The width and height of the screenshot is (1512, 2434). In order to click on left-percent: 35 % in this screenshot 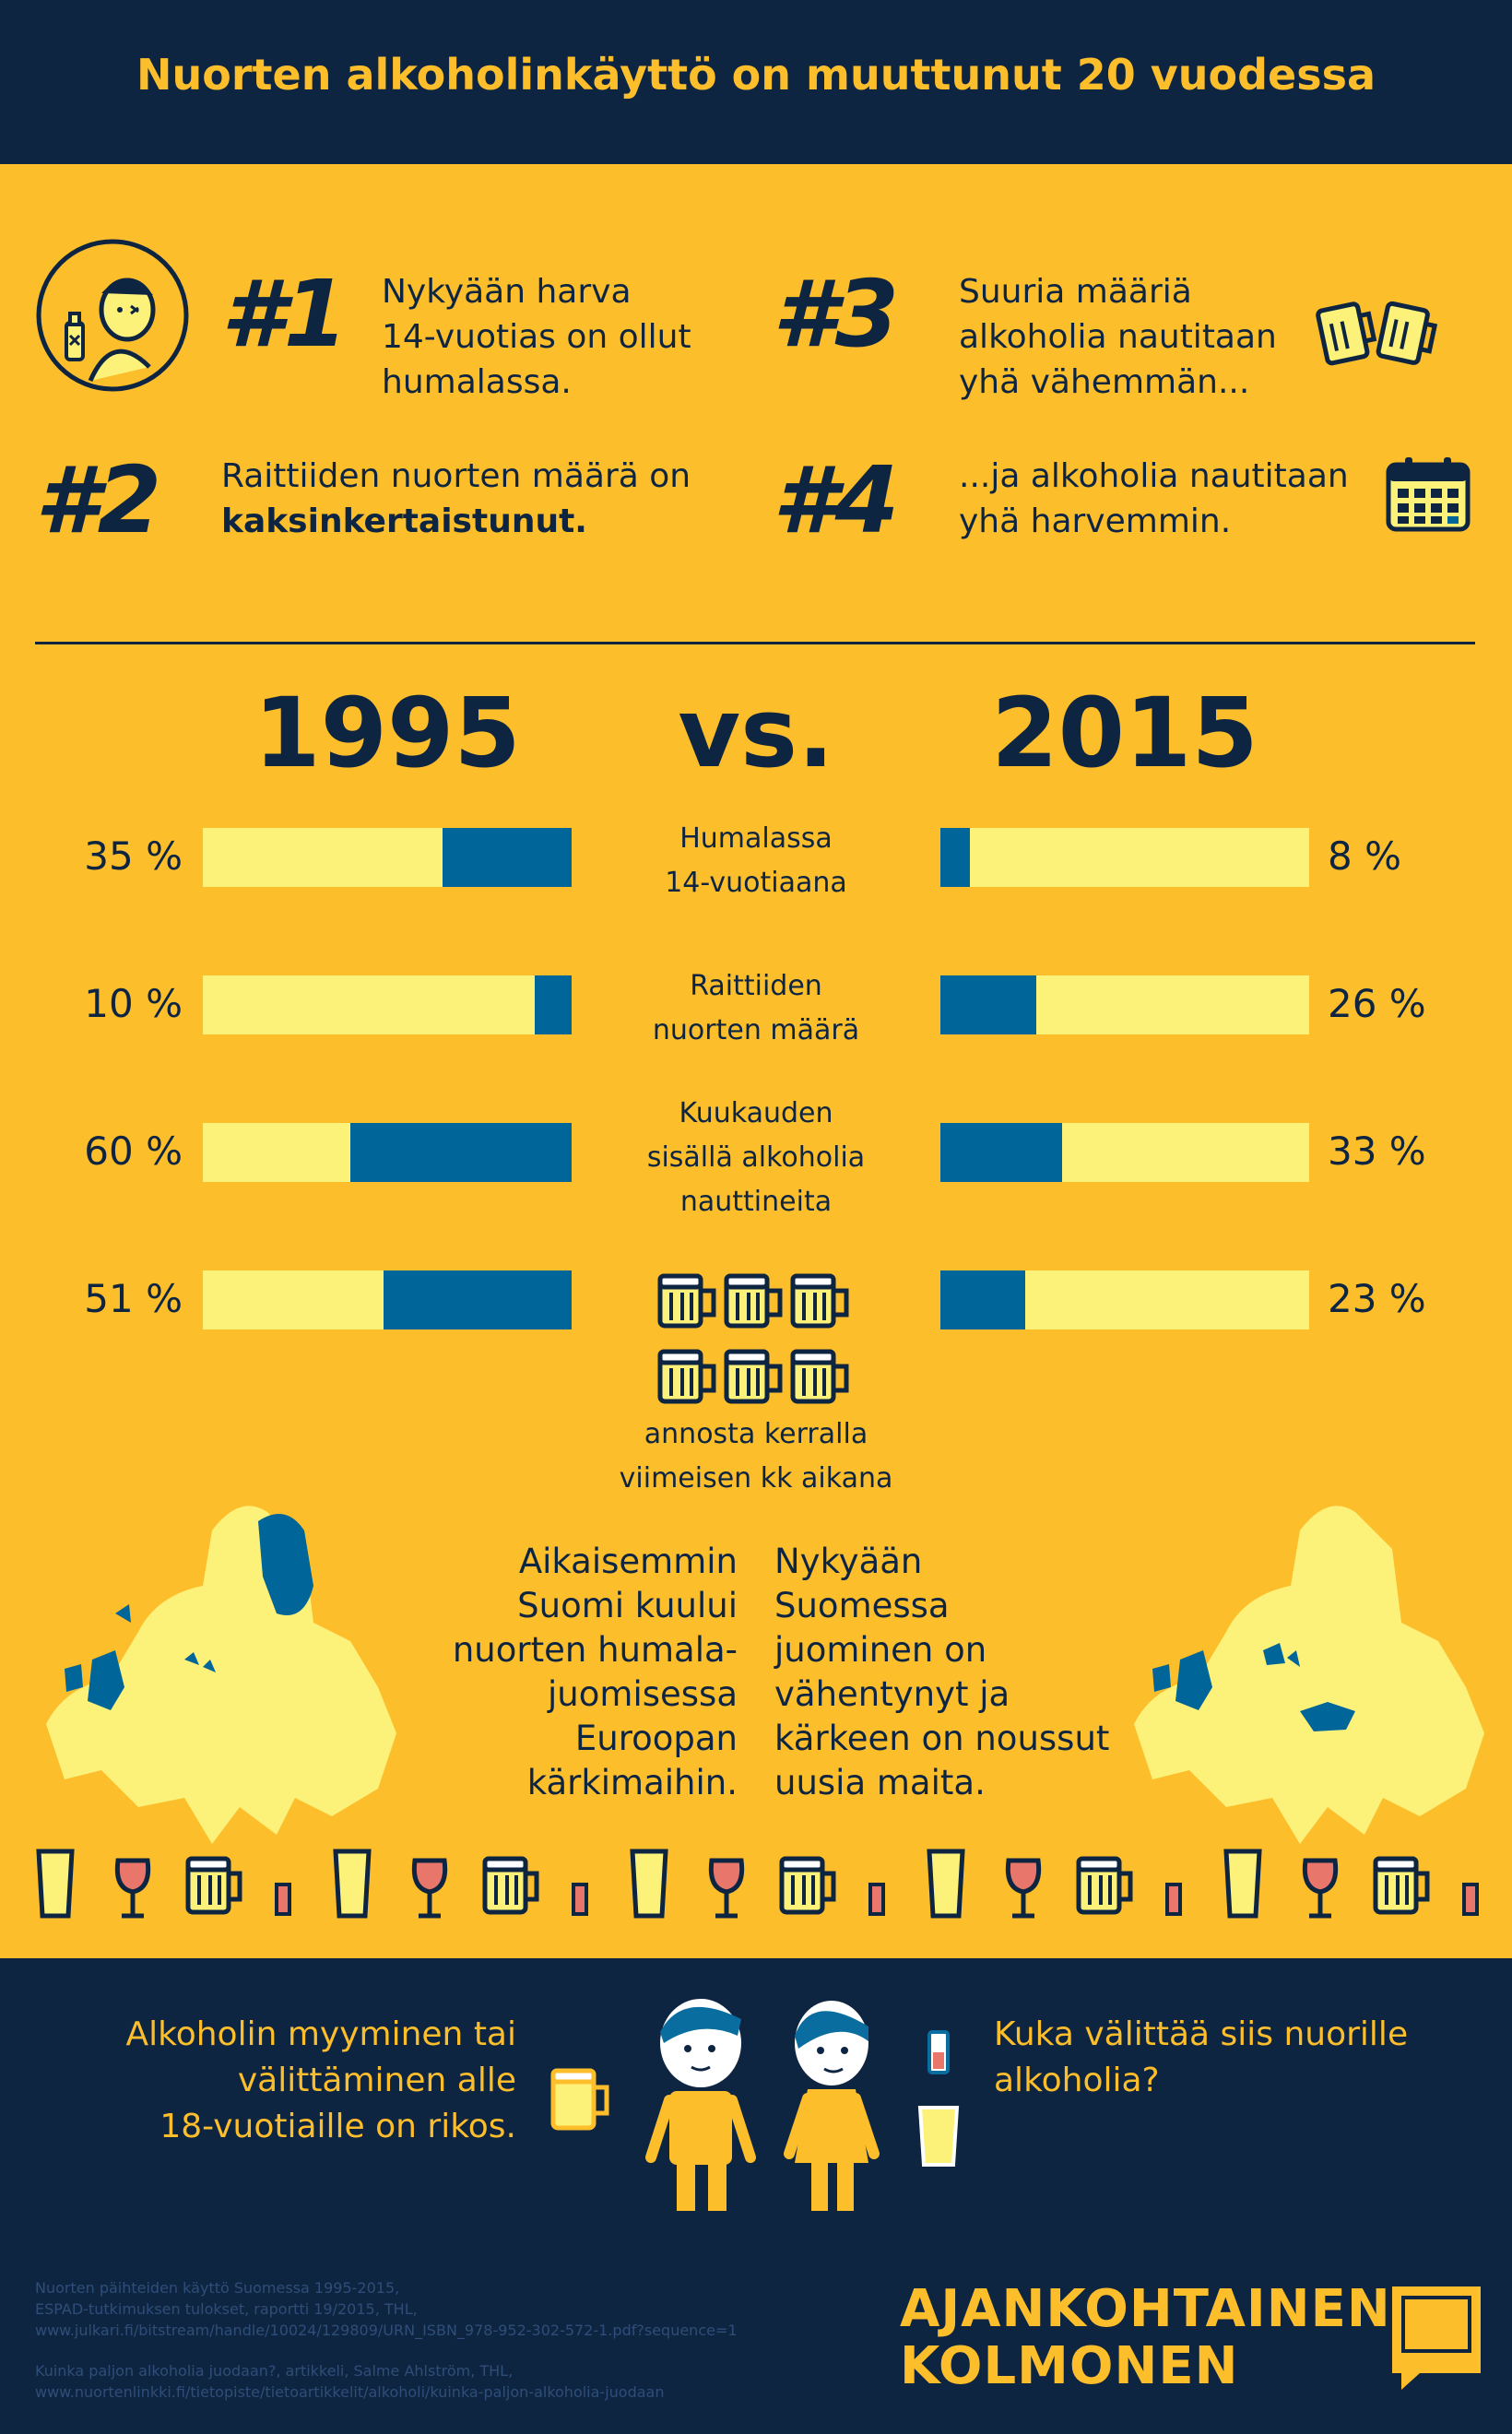, I will do `click(133, 856)`.